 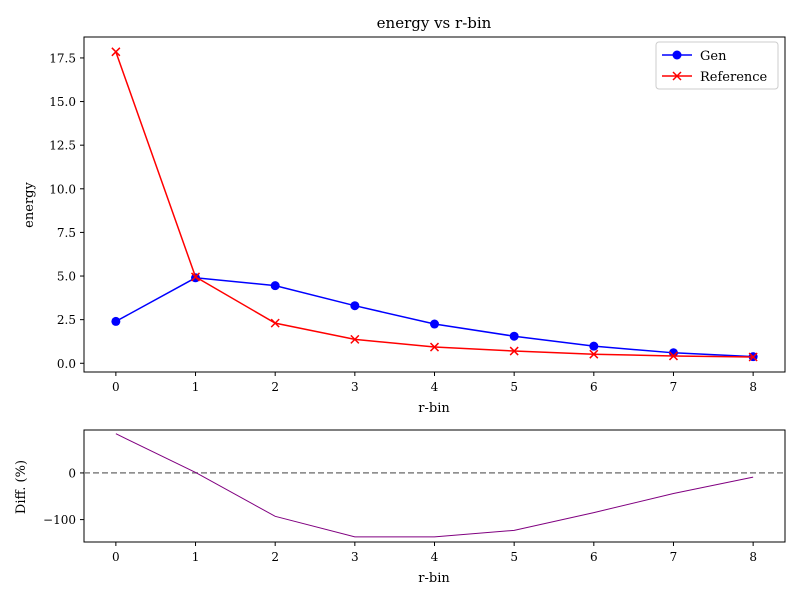 I want to click on diff-x-tick-label: 4, so click(x=435, y=557).